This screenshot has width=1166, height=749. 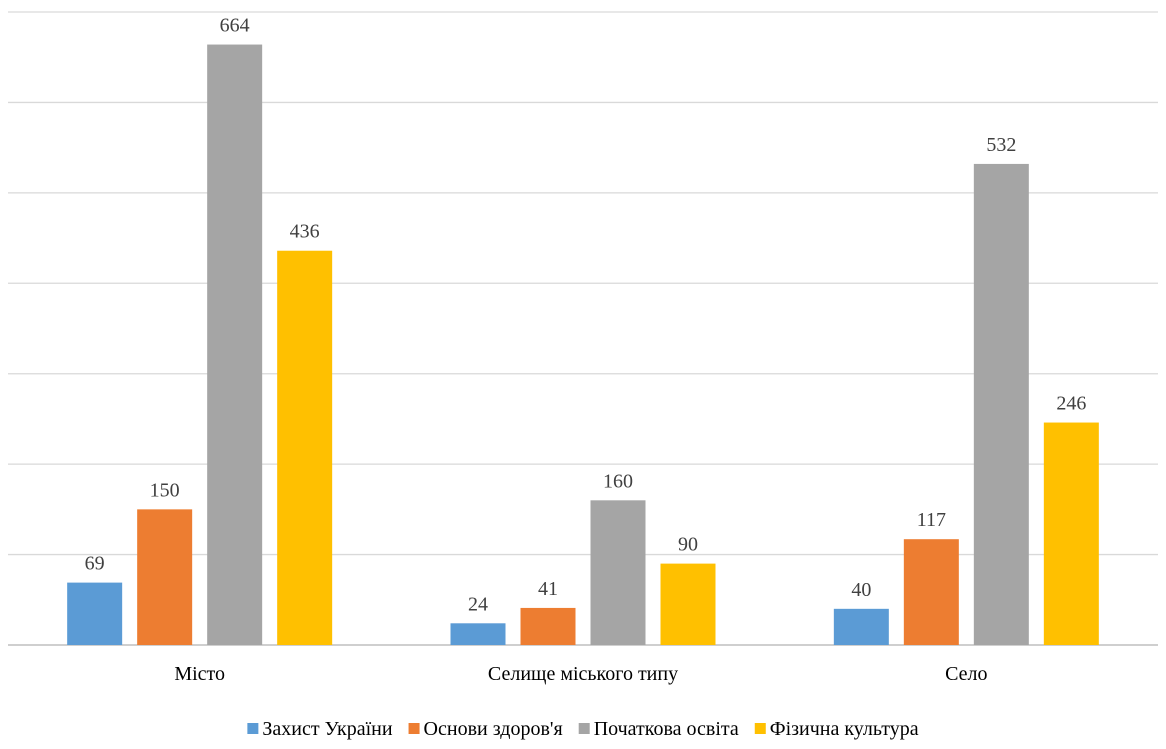 I want to click on category-label: Село, so click(x=966, y=674).